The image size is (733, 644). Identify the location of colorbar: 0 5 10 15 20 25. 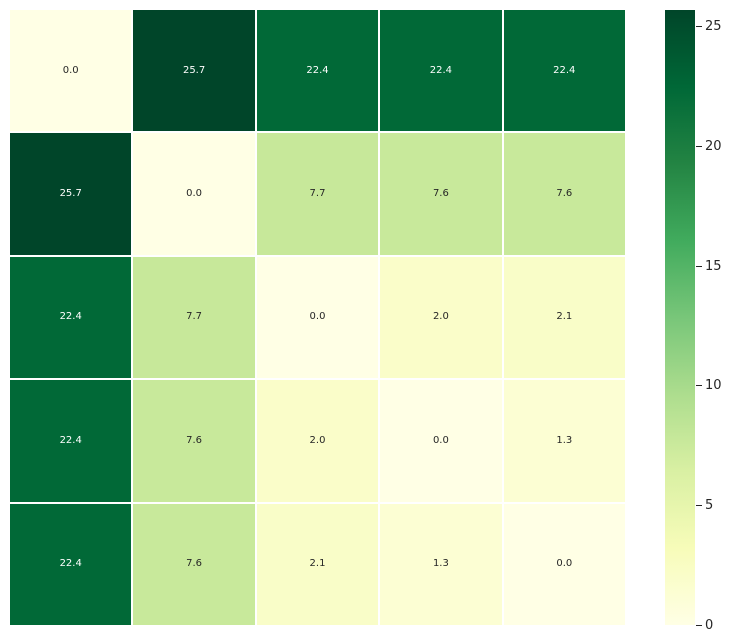
(699, 321).